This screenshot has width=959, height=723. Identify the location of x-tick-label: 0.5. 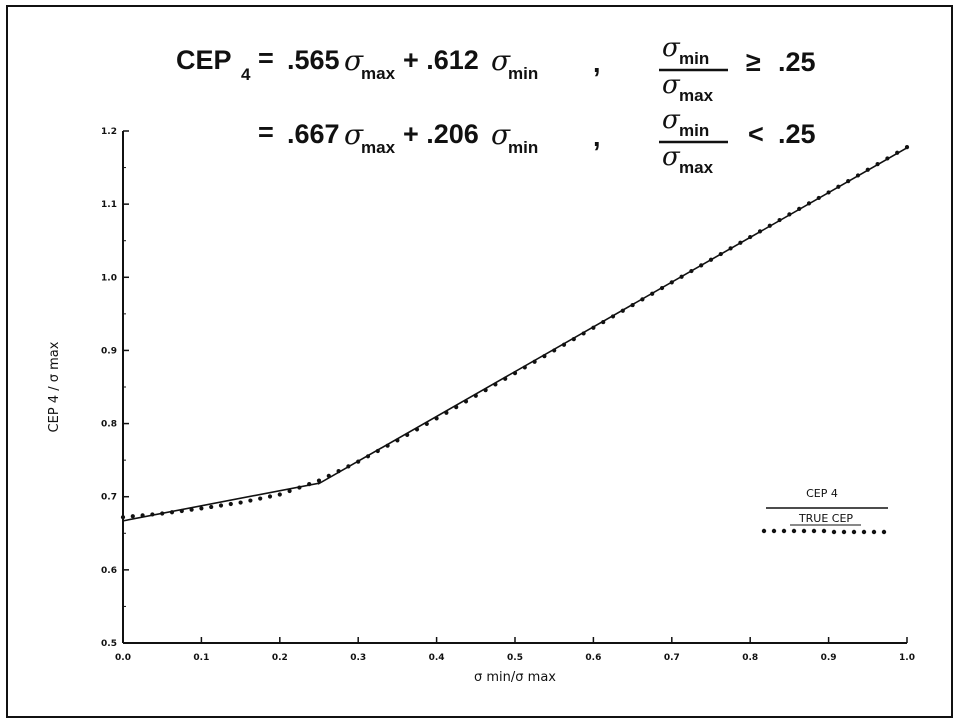
(515, 658).